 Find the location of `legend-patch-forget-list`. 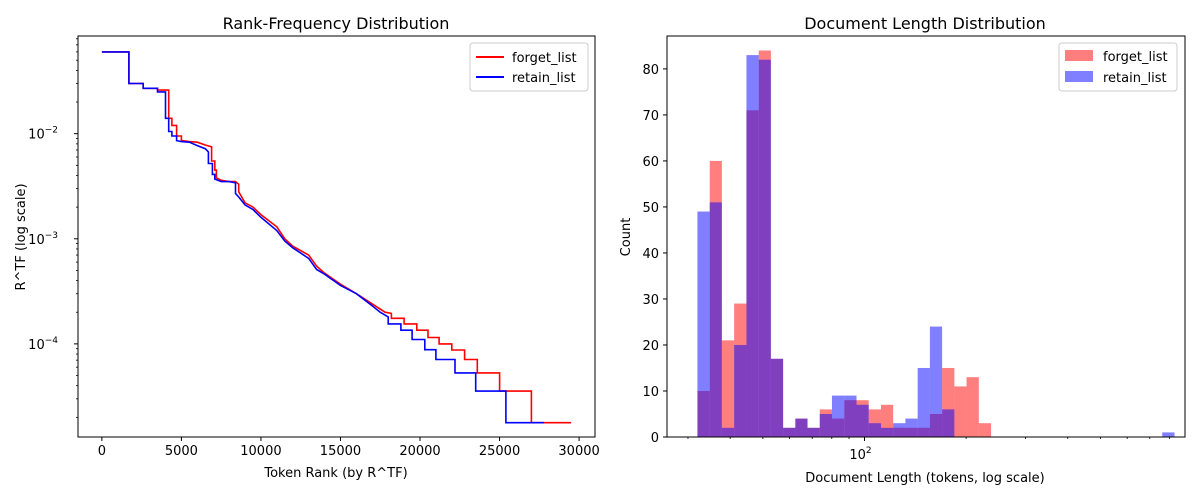

legend-patch-forget-list is located at coordinates (1079, 55).